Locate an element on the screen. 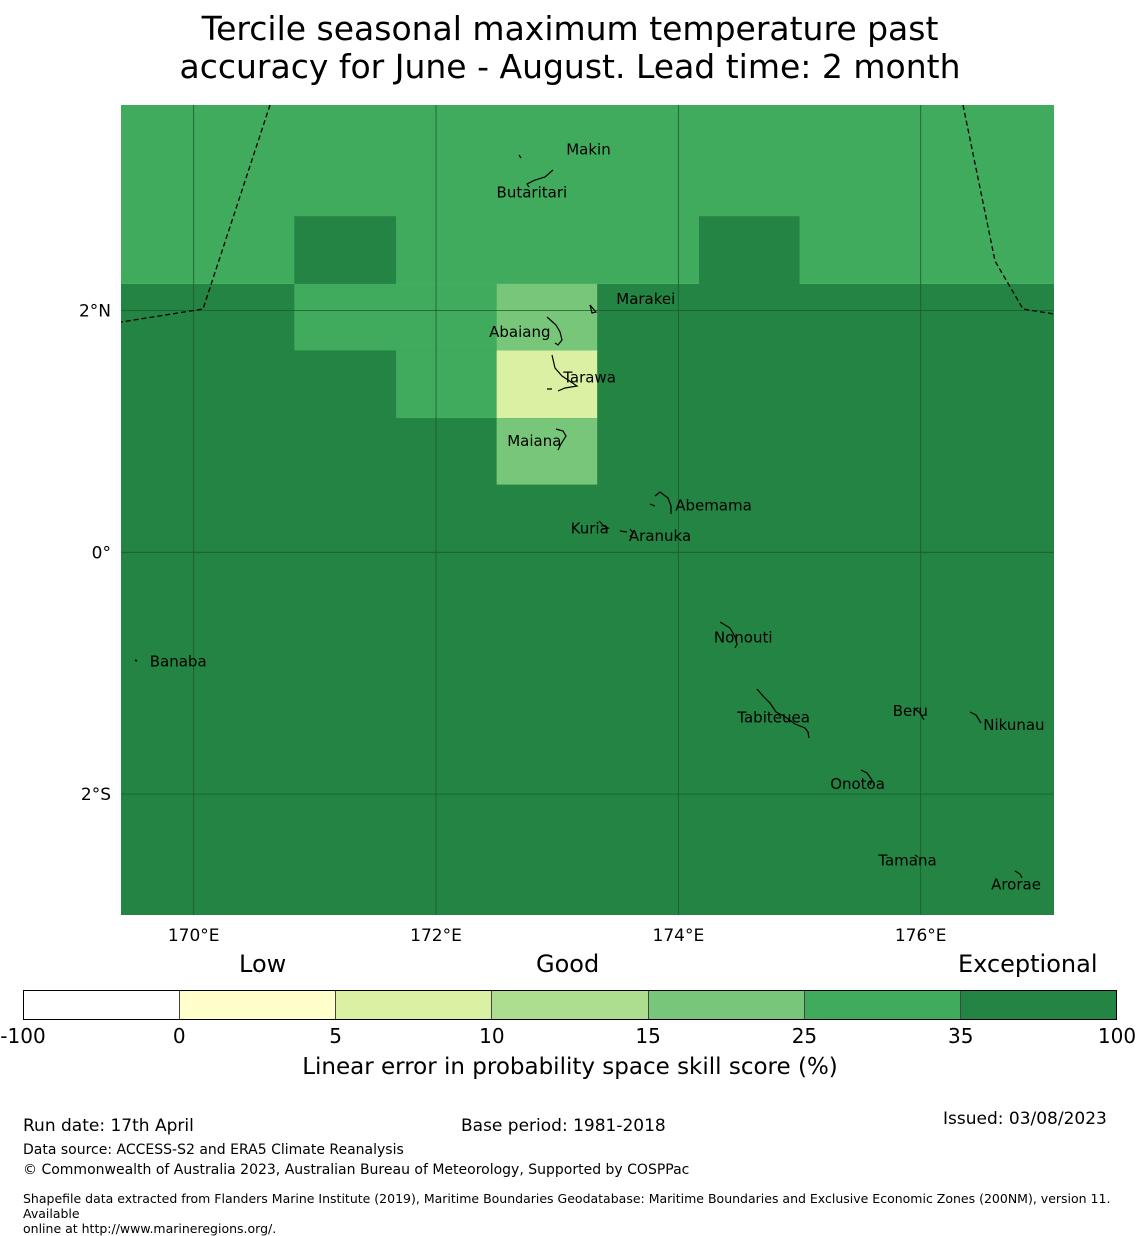 The width and height of the screenshot is (1140, 1236). island-label-makin: Makin is located at coordinates (588, 150).